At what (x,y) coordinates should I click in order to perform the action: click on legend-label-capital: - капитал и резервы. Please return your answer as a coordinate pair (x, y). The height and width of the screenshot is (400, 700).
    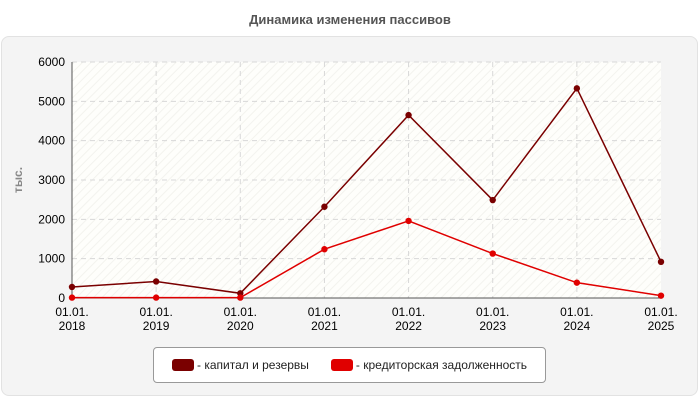
    Looking at the image, I should click on (252, 365).